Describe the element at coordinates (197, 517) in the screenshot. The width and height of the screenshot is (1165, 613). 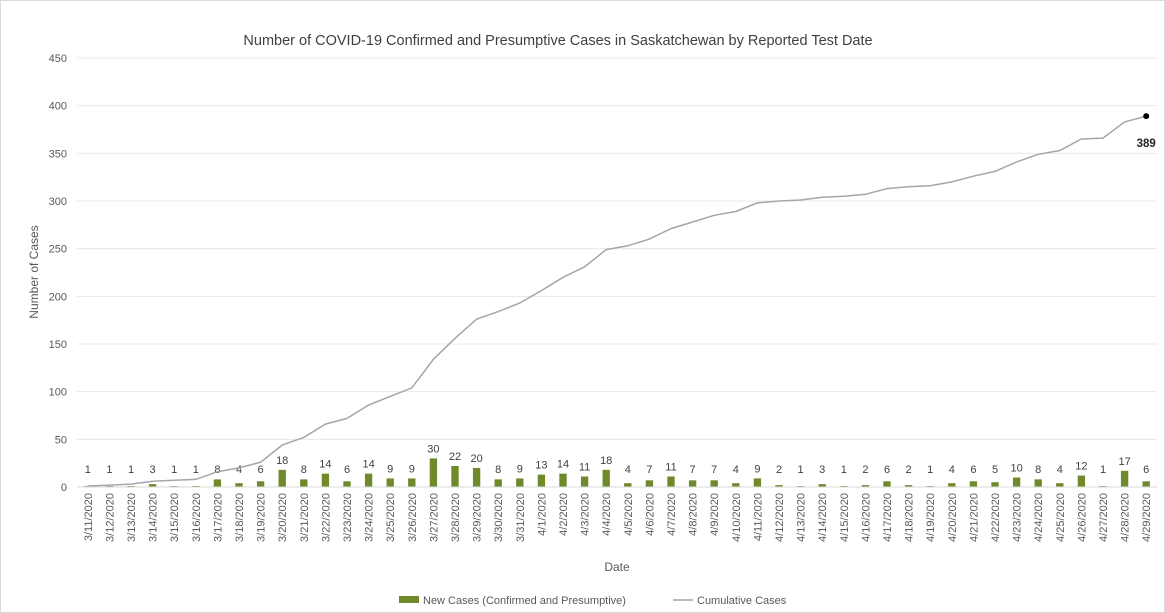
I see `x-tick-label-5: 3/16/2020` at that location.